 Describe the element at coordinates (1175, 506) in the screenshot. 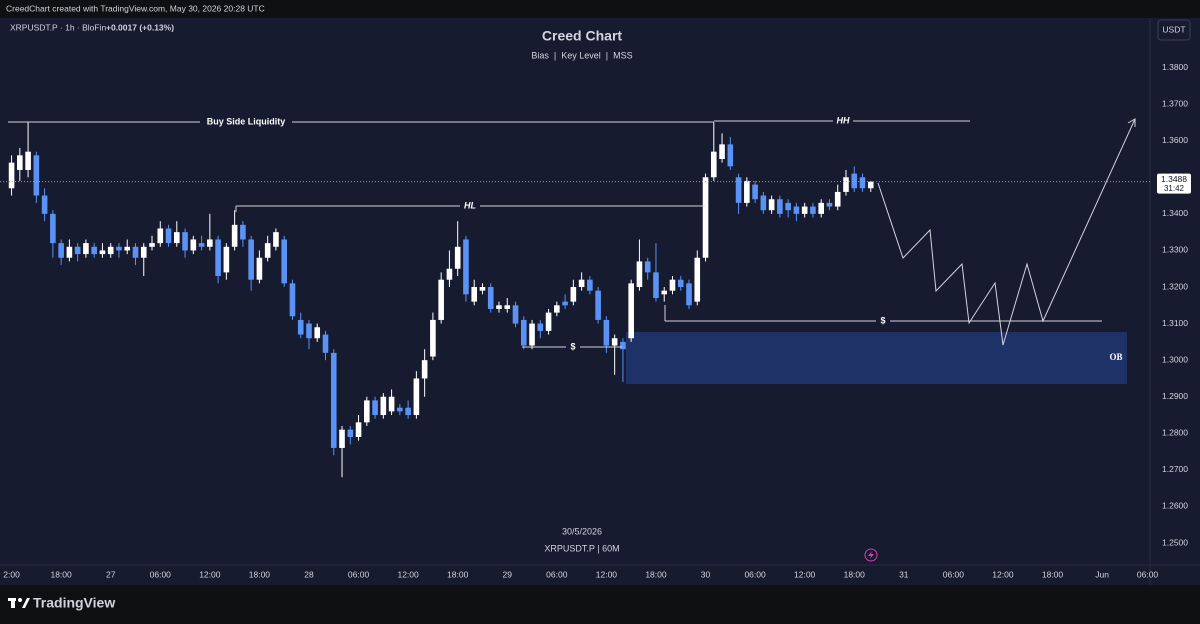

I see `y-tick-label: 1.2600` at that location.